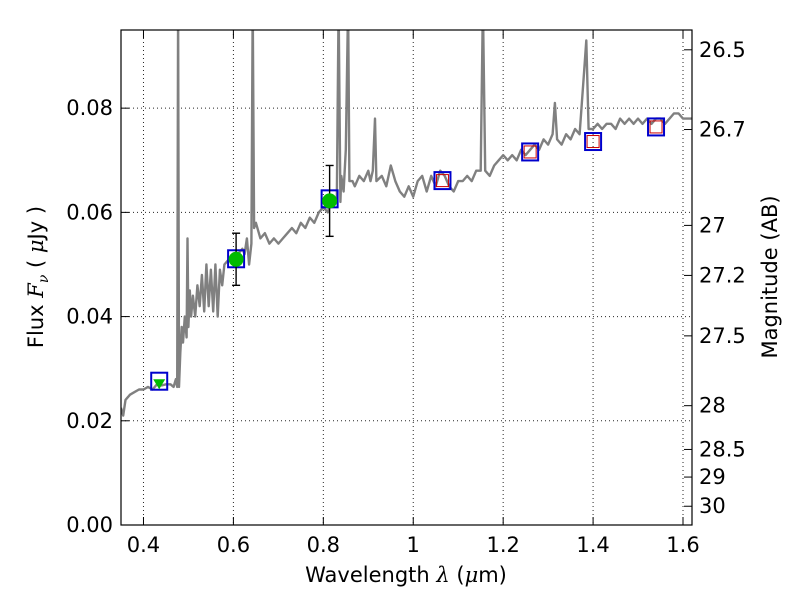 The width and height of the screenshot is (800, 600). Describe the element at coordinates (89, 212) in the screenshot. I see `y-tick-label: 0.06` at that location.